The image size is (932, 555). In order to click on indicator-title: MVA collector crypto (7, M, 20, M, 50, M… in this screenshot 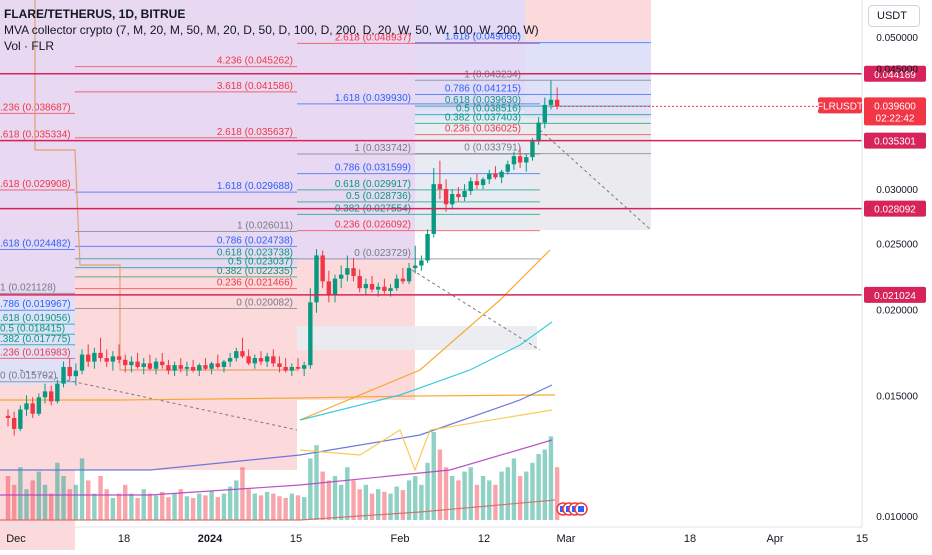, I will do `click(271, 30)`.